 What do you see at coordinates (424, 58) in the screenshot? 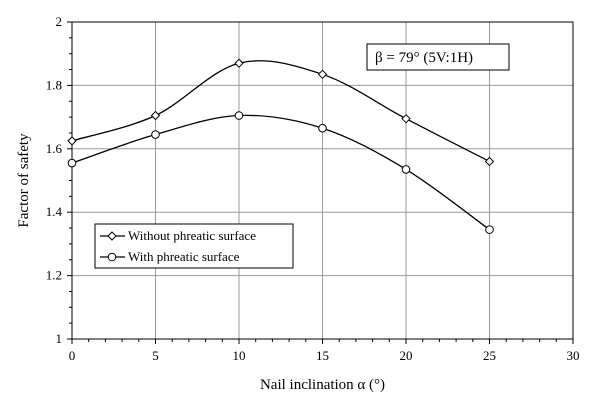
I see `annotation-label: β = 79° (5V:1H)` at bounding box center [424, 58].